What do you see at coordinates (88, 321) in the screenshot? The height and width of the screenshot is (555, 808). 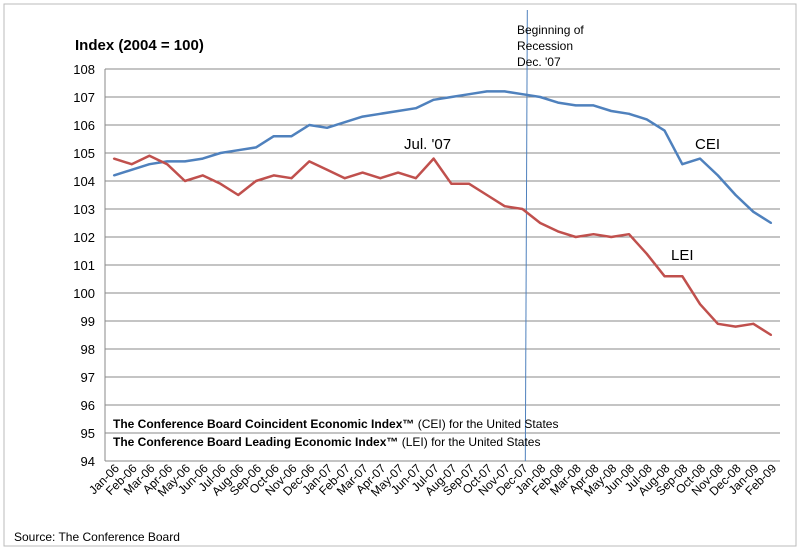 I see `y-tick-label: 99` at bounding box center [88, 321].